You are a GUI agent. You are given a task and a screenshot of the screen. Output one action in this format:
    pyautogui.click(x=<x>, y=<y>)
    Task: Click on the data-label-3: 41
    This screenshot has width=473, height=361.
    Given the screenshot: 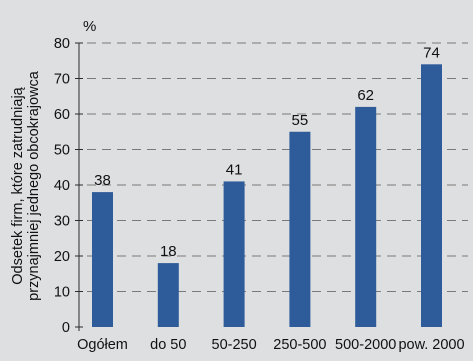 What is the action you would take?
    pyautogui.click(x=234, y=169)
    